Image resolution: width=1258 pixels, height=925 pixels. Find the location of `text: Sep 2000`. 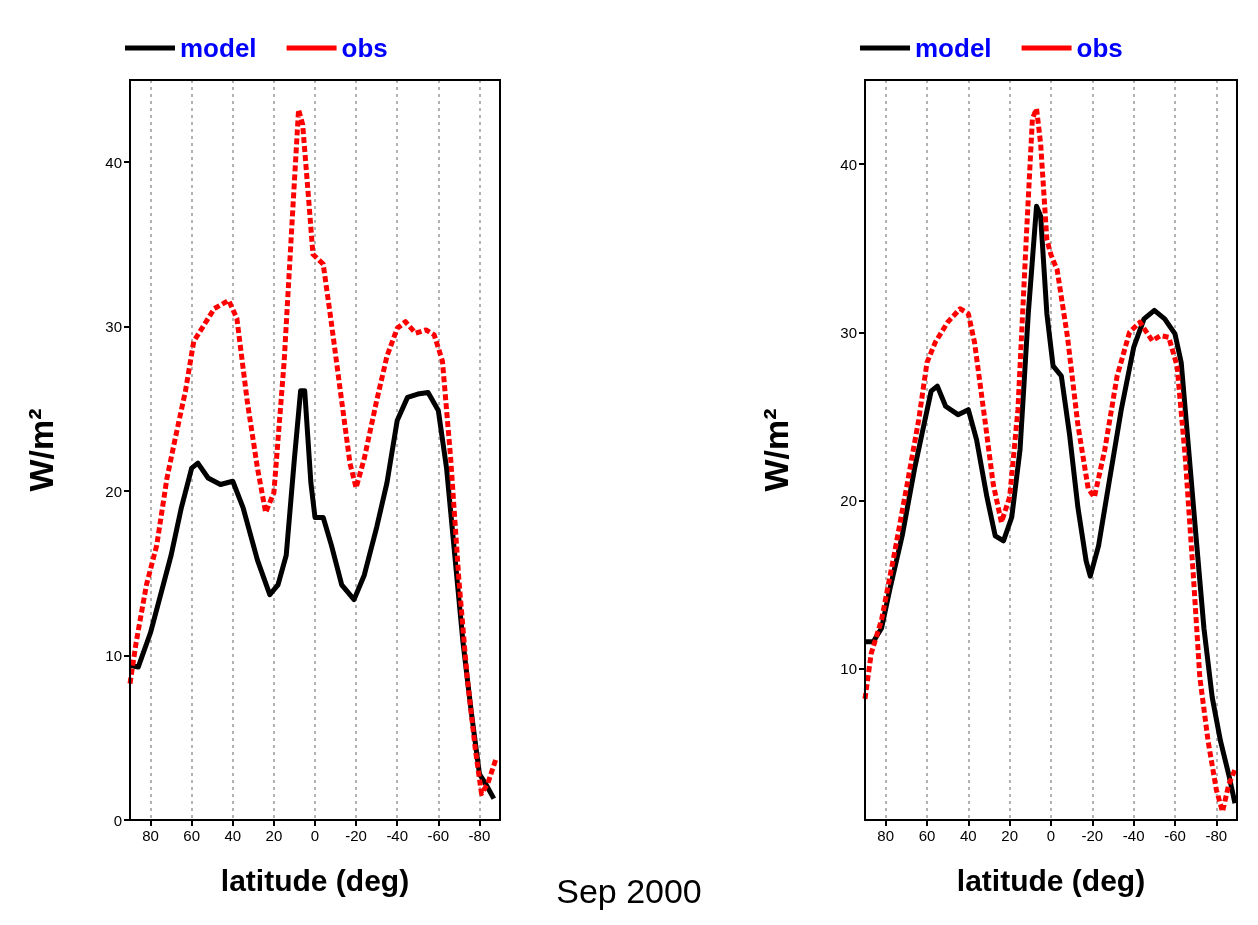

text: Sep 2000 is located at coordinates (629, 891).